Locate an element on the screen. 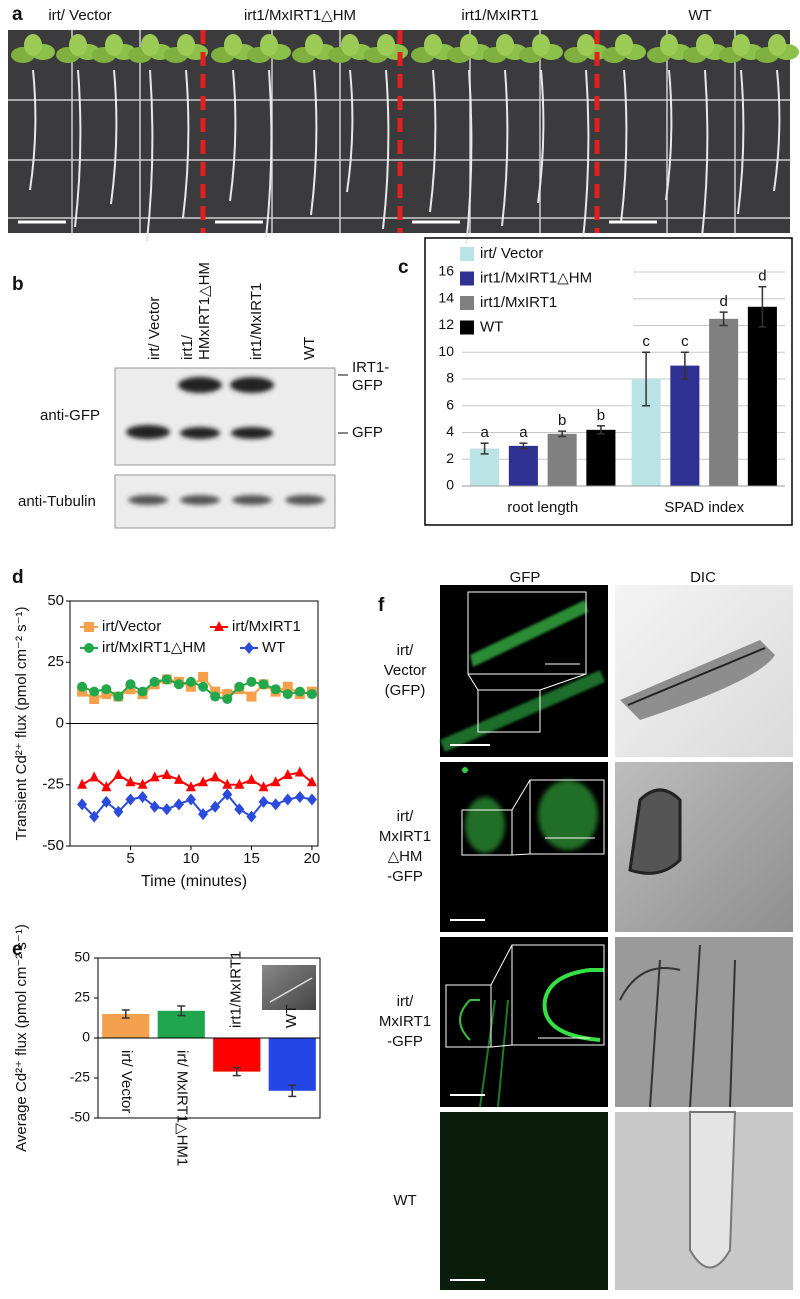 Image resolution: width=800 pixels, height=1299 pixels. panel-label: f is located at coordinates (381, 605).